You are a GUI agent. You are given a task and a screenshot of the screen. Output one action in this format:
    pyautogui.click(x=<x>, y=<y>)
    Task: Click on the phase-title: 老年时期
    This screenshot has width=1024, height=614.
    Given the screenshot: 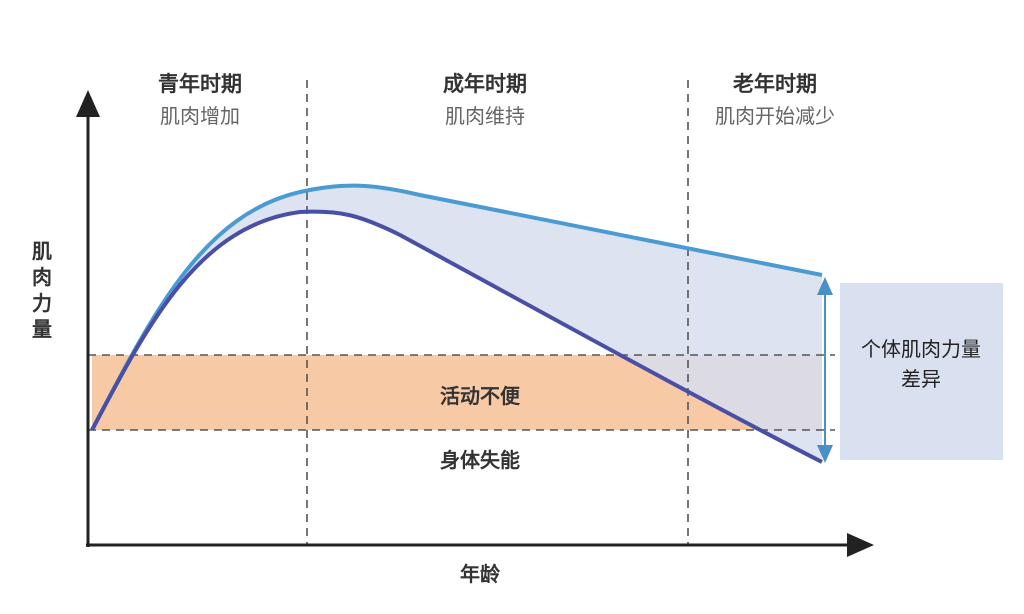 What is the action you would take?
    pyautogui.click(x=775, y=84)
    